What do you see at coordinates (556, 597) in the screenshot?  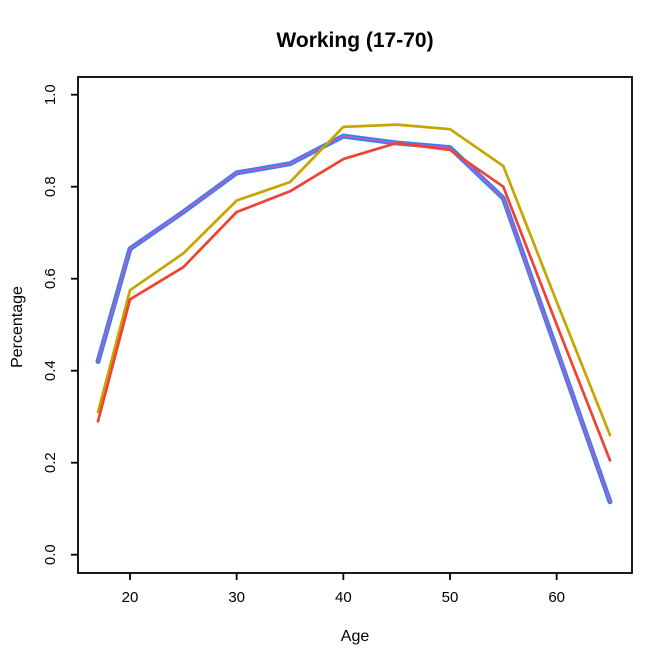 I see `x-tick-label: 60` at bounding box center [556, 597].